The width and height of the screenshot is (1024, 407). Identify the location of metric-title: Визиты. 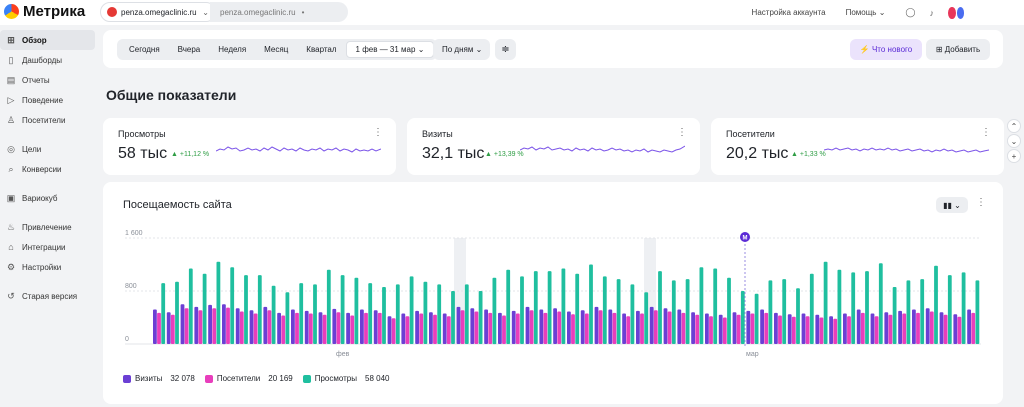
(437, 134).